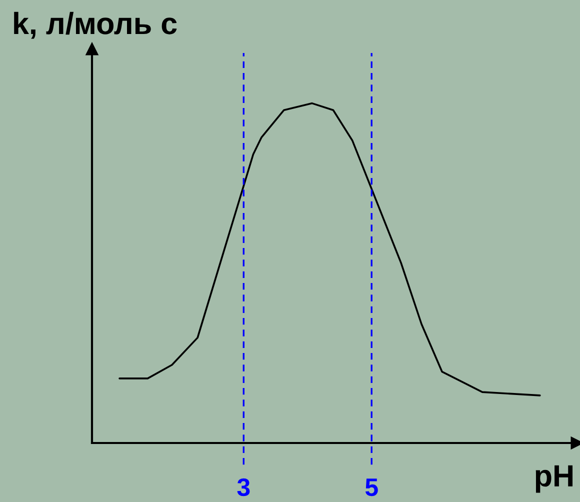  I want to click on x-axis-title: pH, so click(554, 479).